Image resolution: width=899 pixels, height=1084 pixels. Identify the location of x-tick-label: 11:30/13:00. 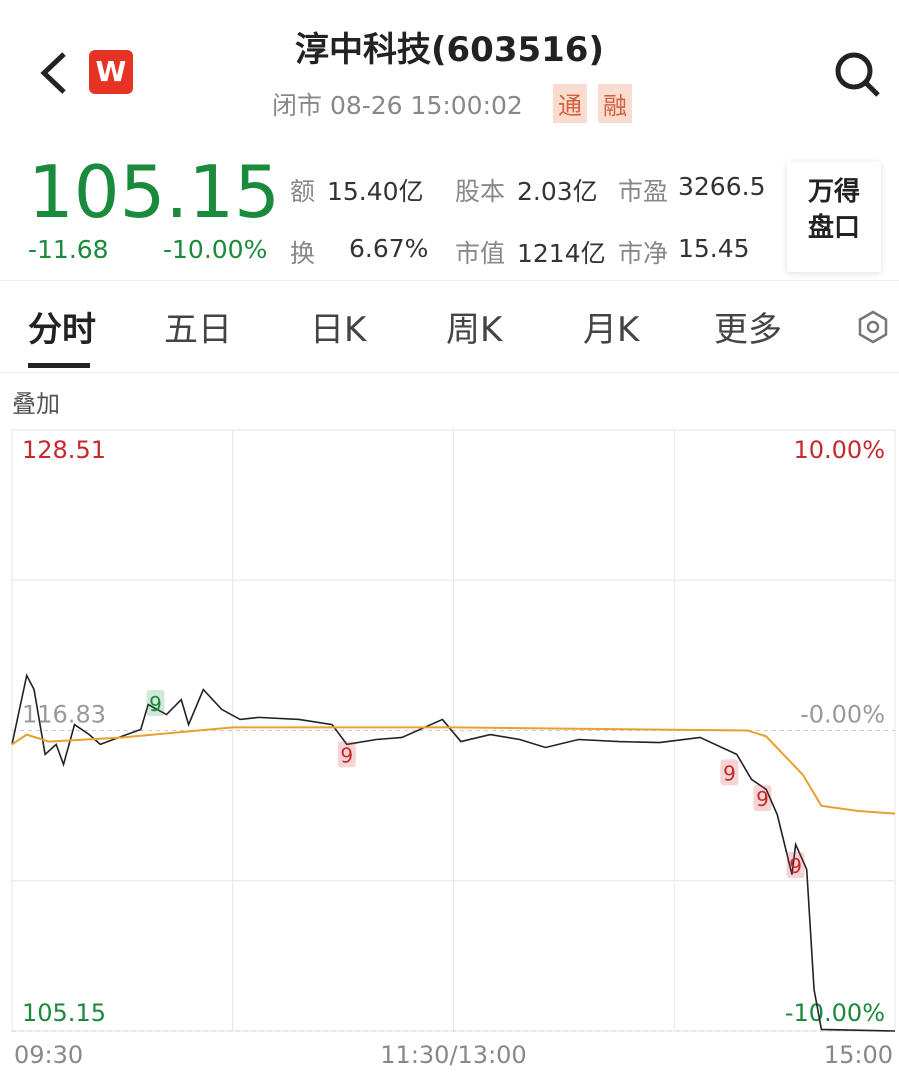
(453, 1055).